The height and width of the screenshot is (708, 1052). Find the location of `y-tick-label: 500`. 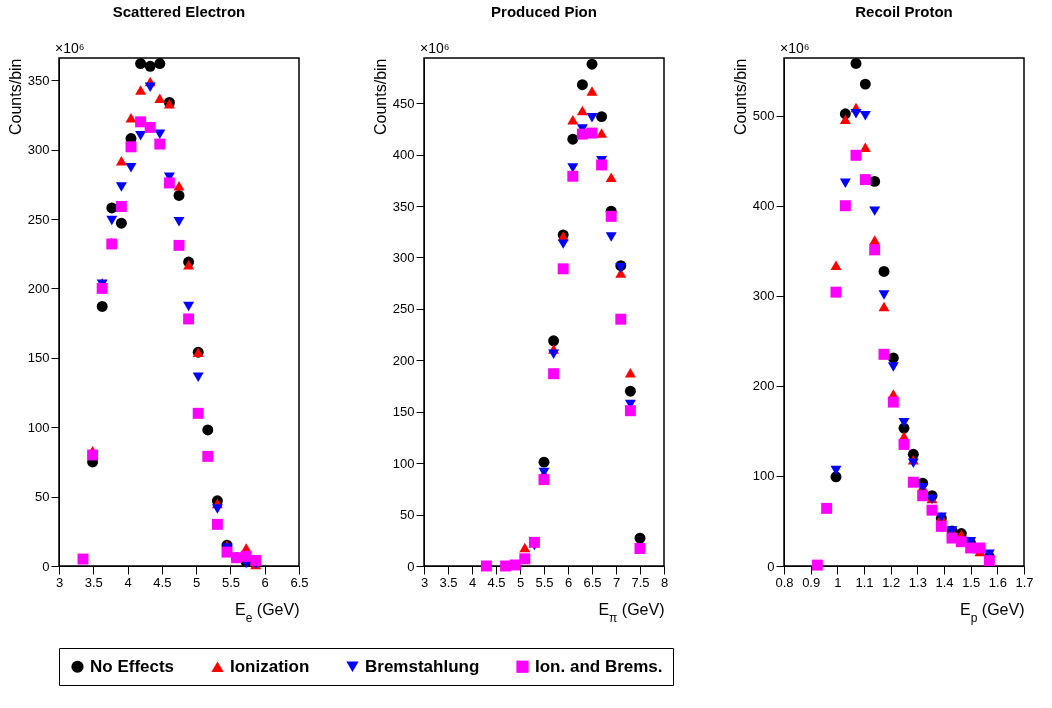

y-tick-label: 500 is located at coordinates (763, 116).